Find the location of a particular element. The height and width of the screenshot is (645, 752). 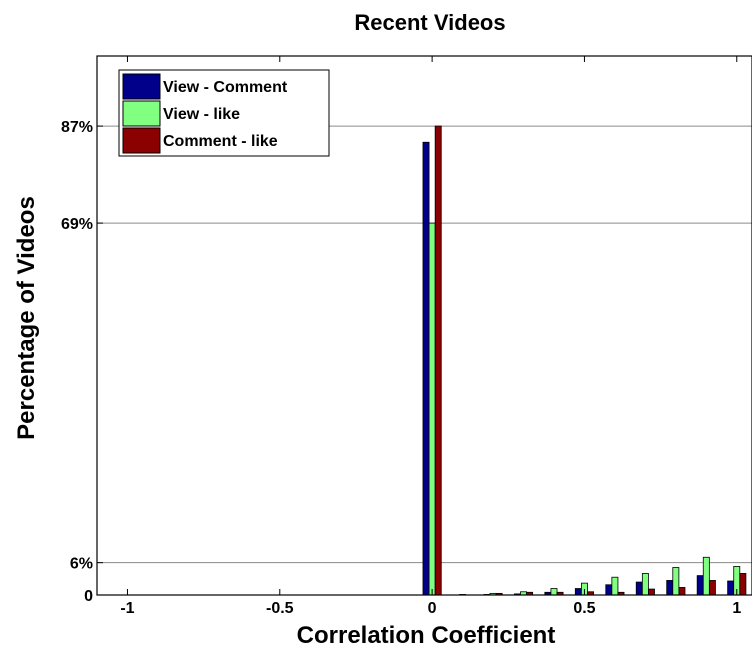

chart-title: Recent Videos is located at coordinates (429, 22).